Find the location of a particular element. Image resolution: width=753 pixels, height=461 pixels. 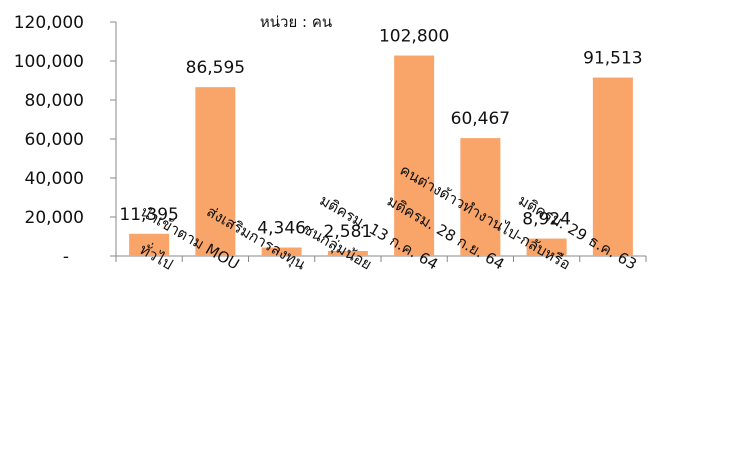

unit-label: หน่วย : คน is located at coordinates (296, 22).